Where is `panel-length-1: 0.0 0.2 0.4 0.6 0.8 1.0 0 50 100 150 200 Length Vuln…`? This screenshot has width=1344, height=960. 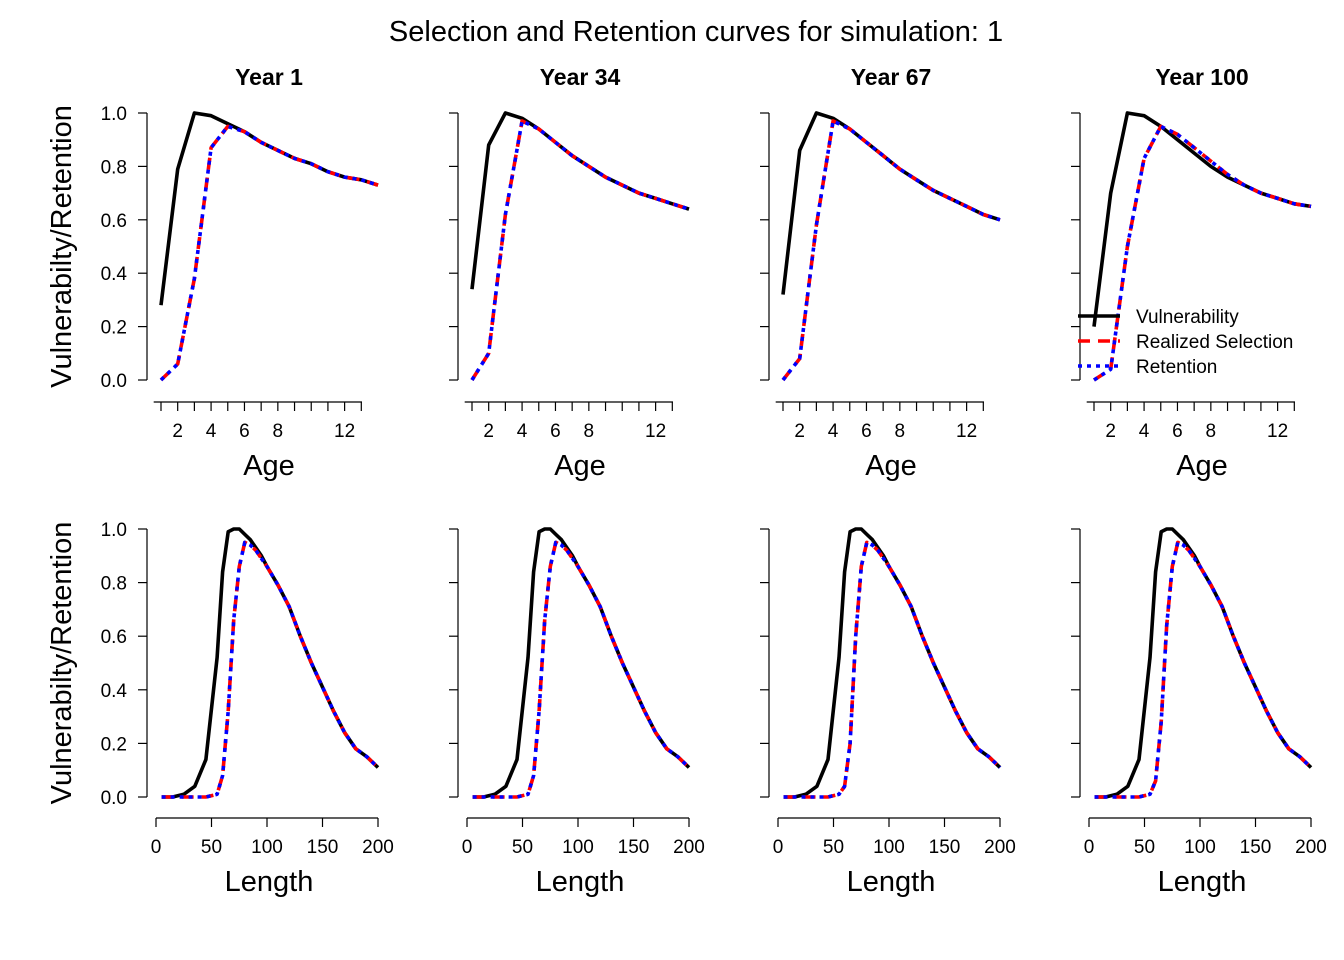 panel-length-1: 0.0 0.2 0.4 0.6 0.8 1.0 0 50 100 150 200 Length Vuln… is located at coordinates (220, 709).